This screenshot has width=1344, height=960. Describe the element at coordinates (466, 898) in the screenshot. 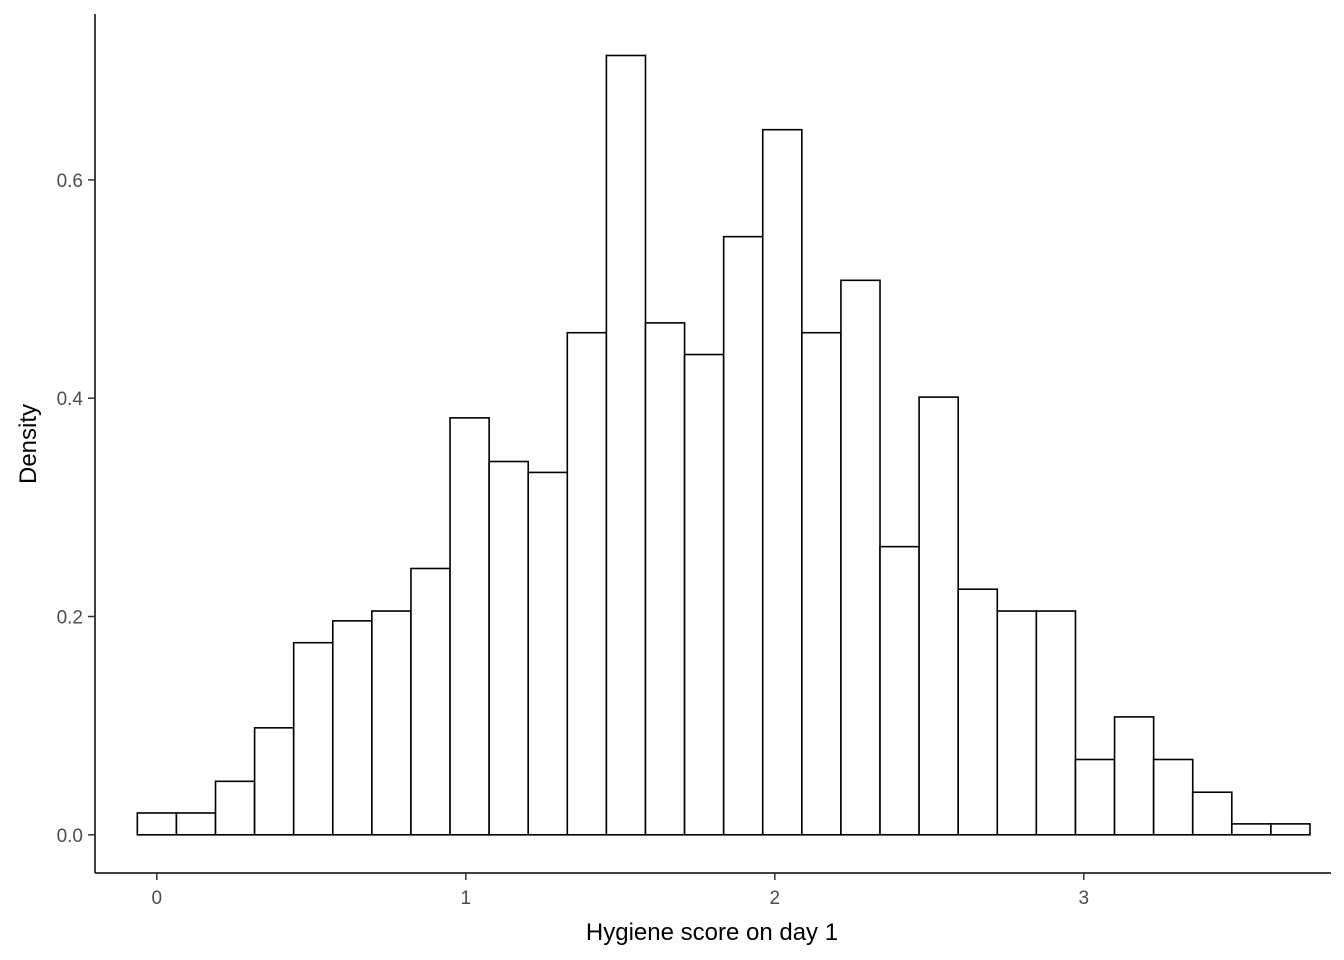

I see `x-tick-label: 1` at that location.